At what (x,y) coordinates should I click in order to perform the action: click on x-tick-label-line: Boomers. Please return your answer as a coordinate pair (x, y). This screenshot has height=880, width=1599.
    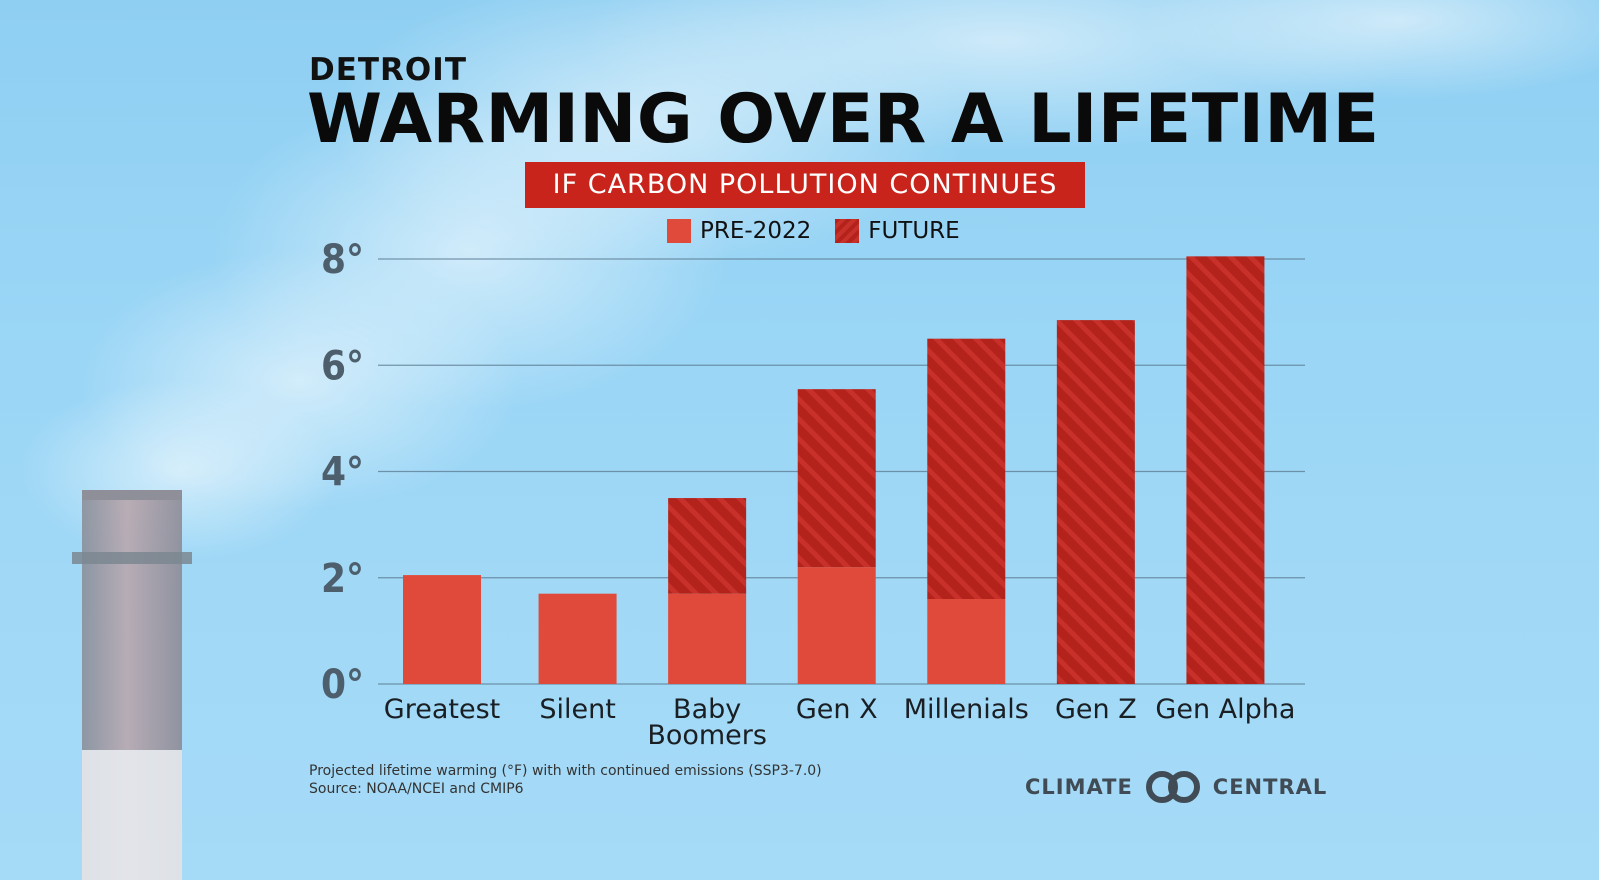
    Looking at the image, I should click on (707, 735).